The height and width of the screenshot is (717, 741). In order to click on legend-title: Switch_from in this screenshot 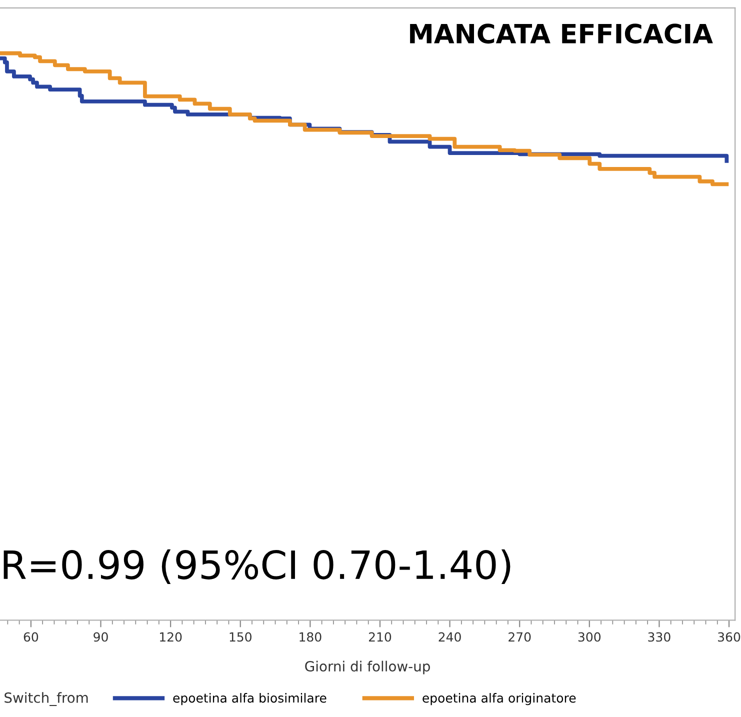, I will do `click(46, 699)`.